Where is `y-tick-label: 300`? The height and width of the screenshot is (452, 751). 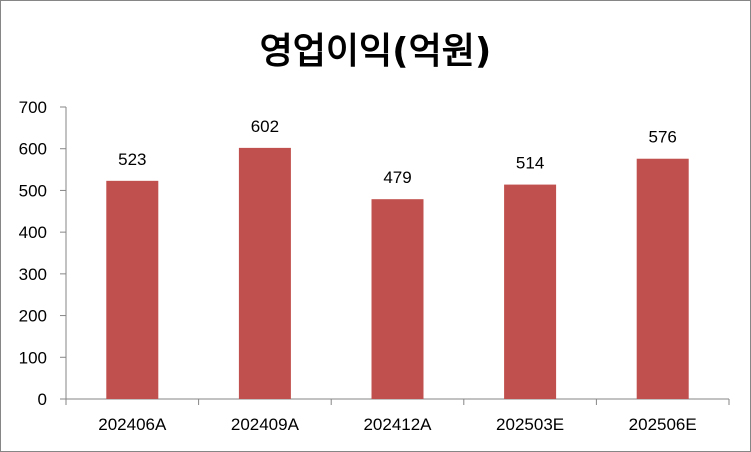 y-tick-label: 300 is located at coordinates (33, 274).